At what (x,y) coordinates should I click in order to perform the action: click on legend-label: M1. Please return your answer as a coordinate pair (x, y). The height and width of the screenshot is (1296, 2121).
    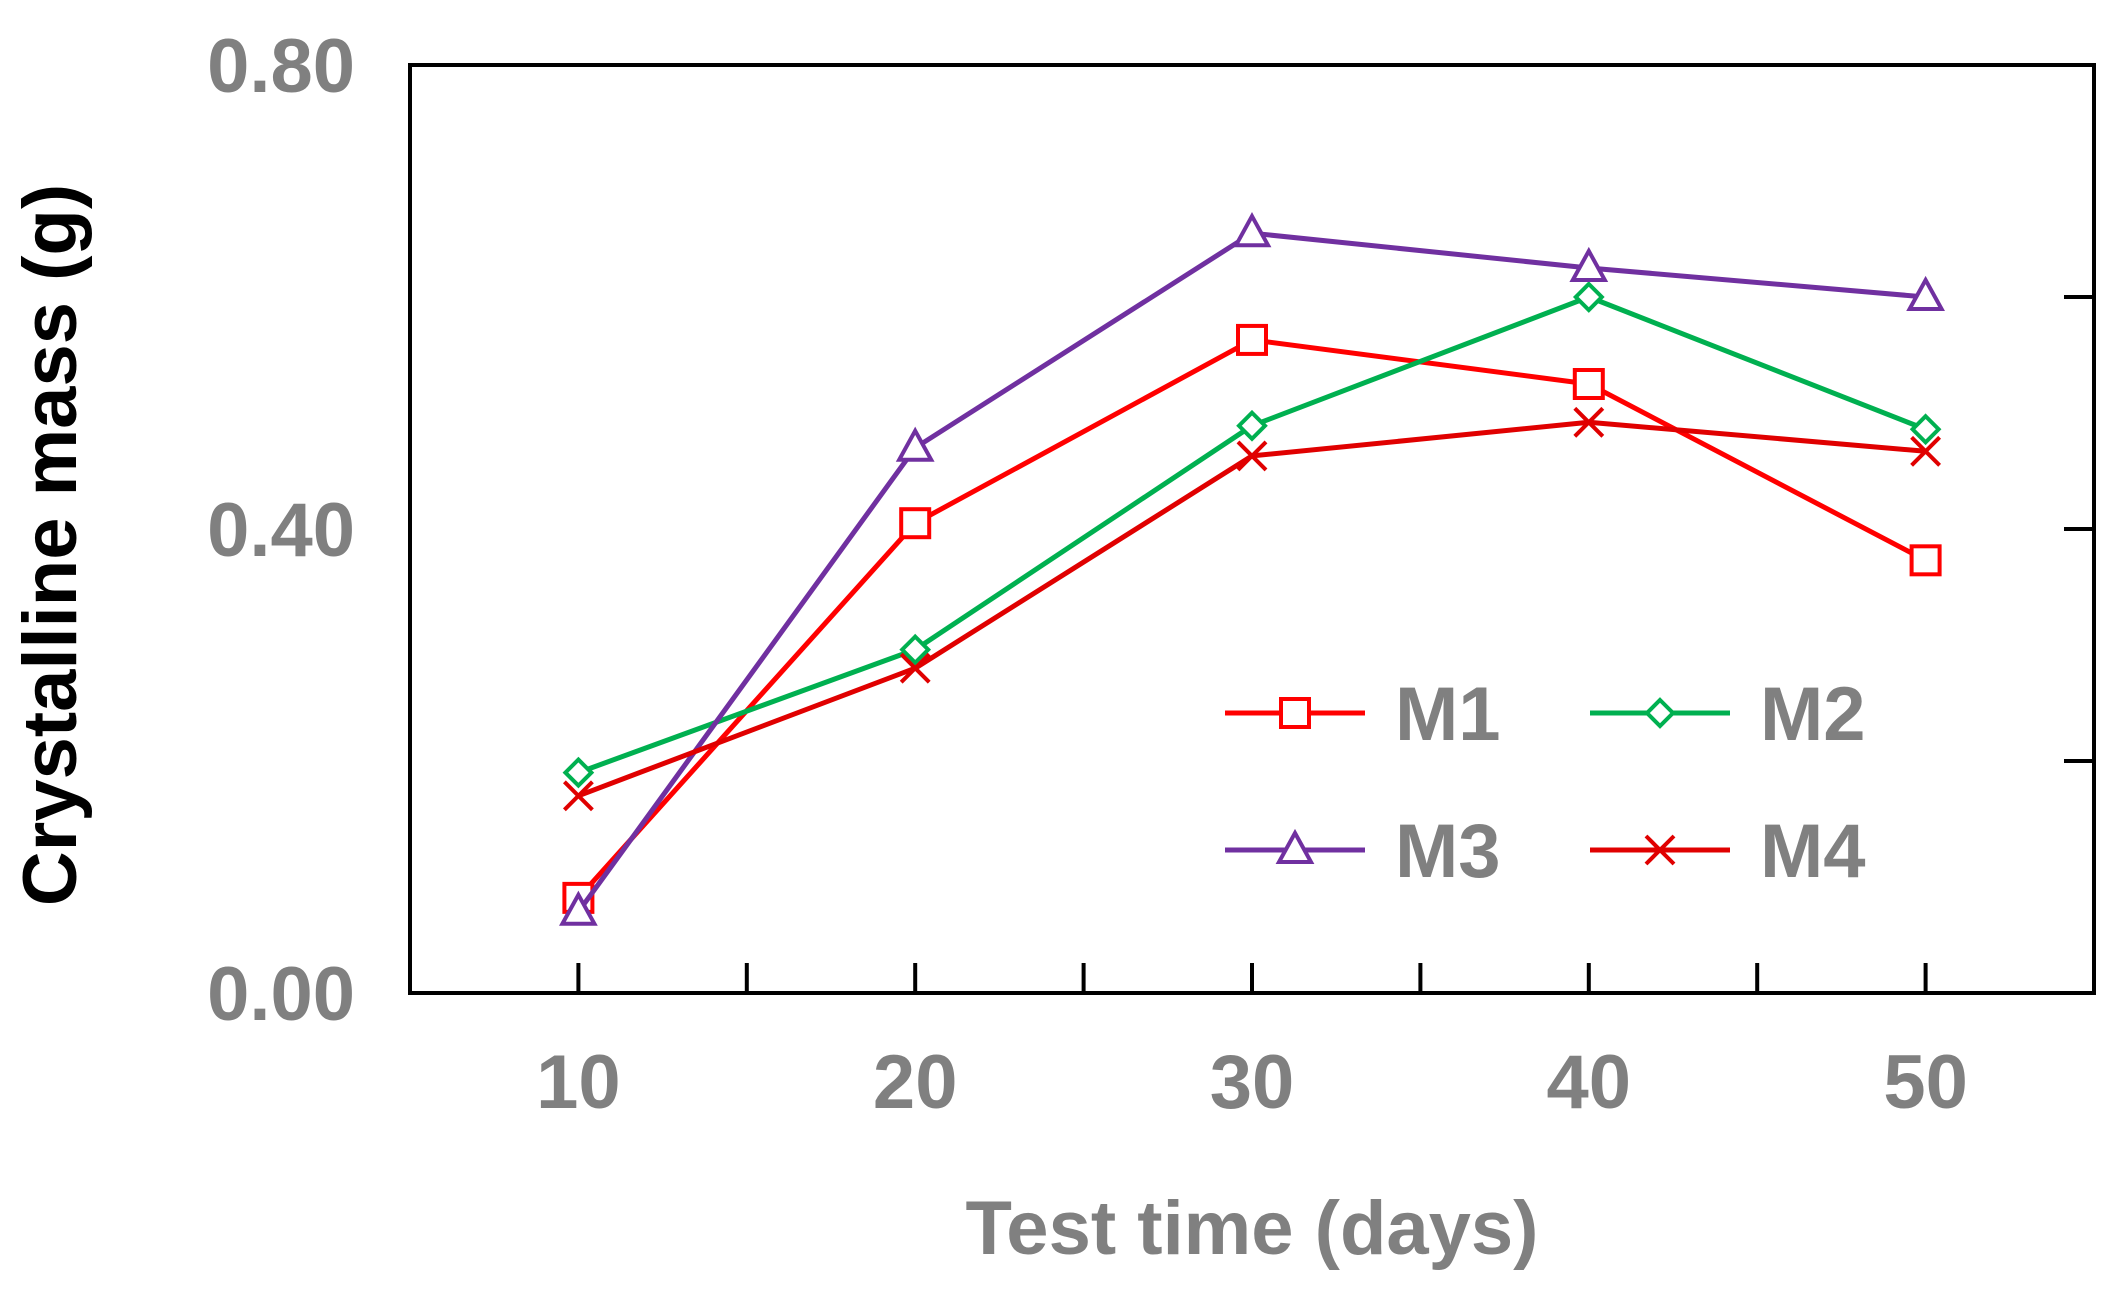
    Looking at the image, I should click on (1448, 714).